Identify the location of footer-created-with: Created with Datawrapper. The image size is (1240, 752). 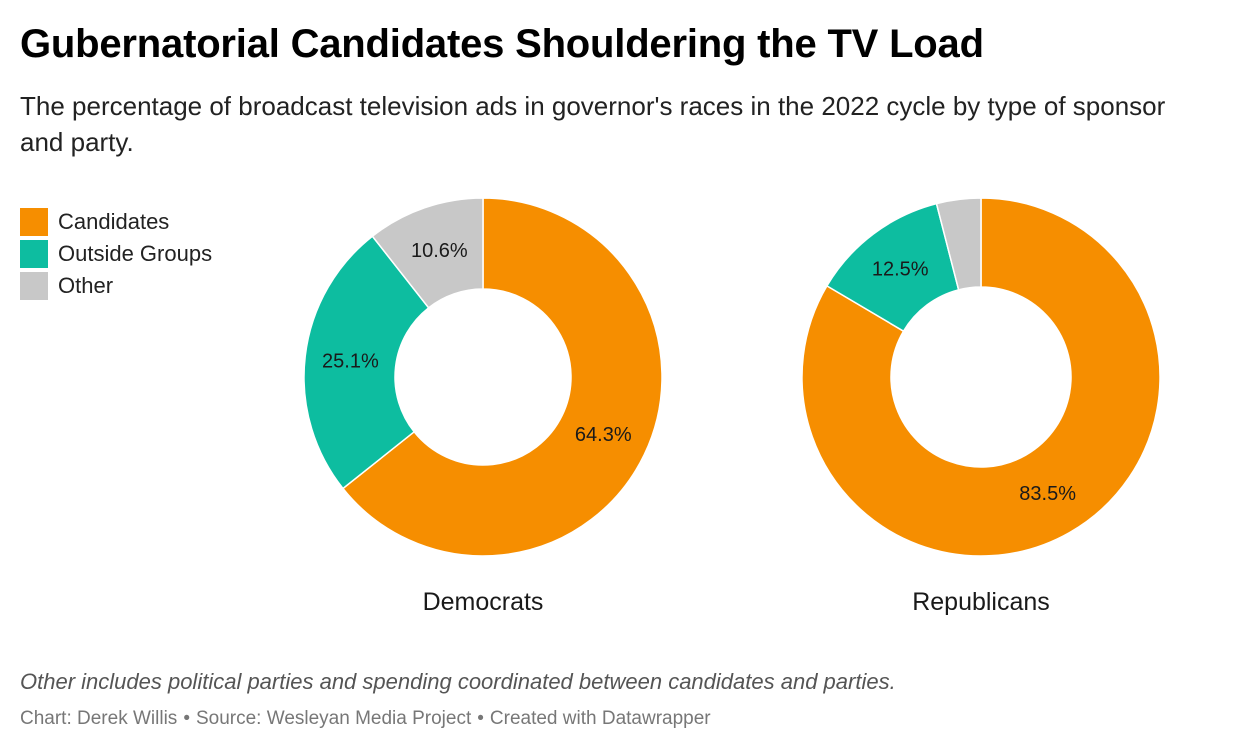
(600, 718).